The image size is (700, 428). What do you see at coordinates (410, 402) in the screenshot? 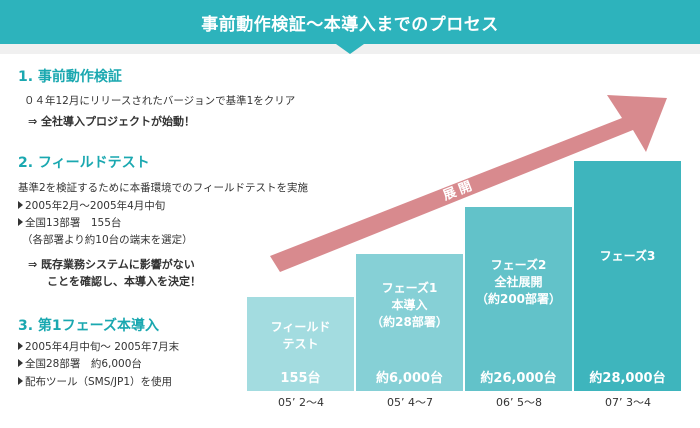
I see `period-label-2: 05’ 4〜7` at bounding box center [410, 402].